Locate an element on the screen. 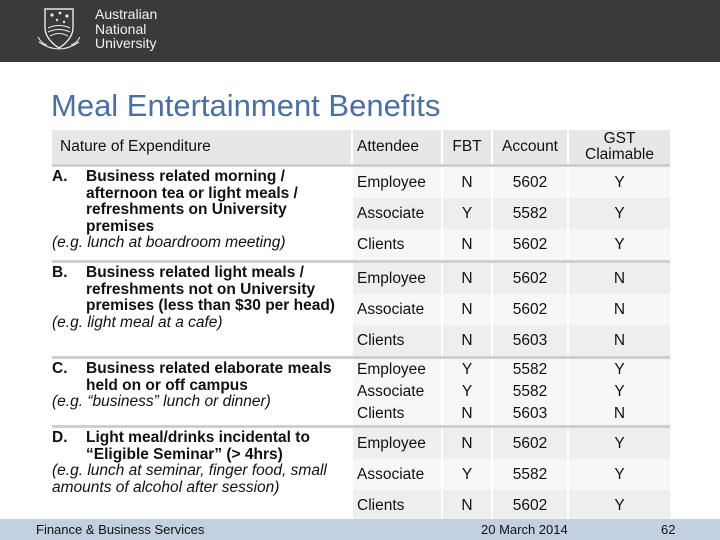  wordmark-line: University is located at coordinates (126, 43).